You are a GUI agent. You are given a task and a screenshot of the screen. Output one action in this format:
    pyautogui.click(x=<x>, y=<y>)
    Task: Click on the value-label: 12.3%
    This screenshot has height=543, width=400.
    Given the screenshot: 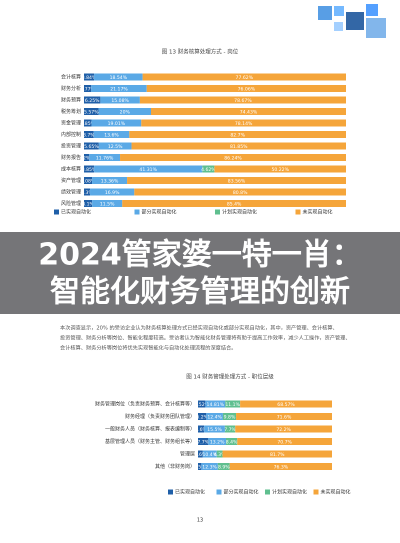 What is the action you would take?
    pyautogui.click(x=209, y=467)
    